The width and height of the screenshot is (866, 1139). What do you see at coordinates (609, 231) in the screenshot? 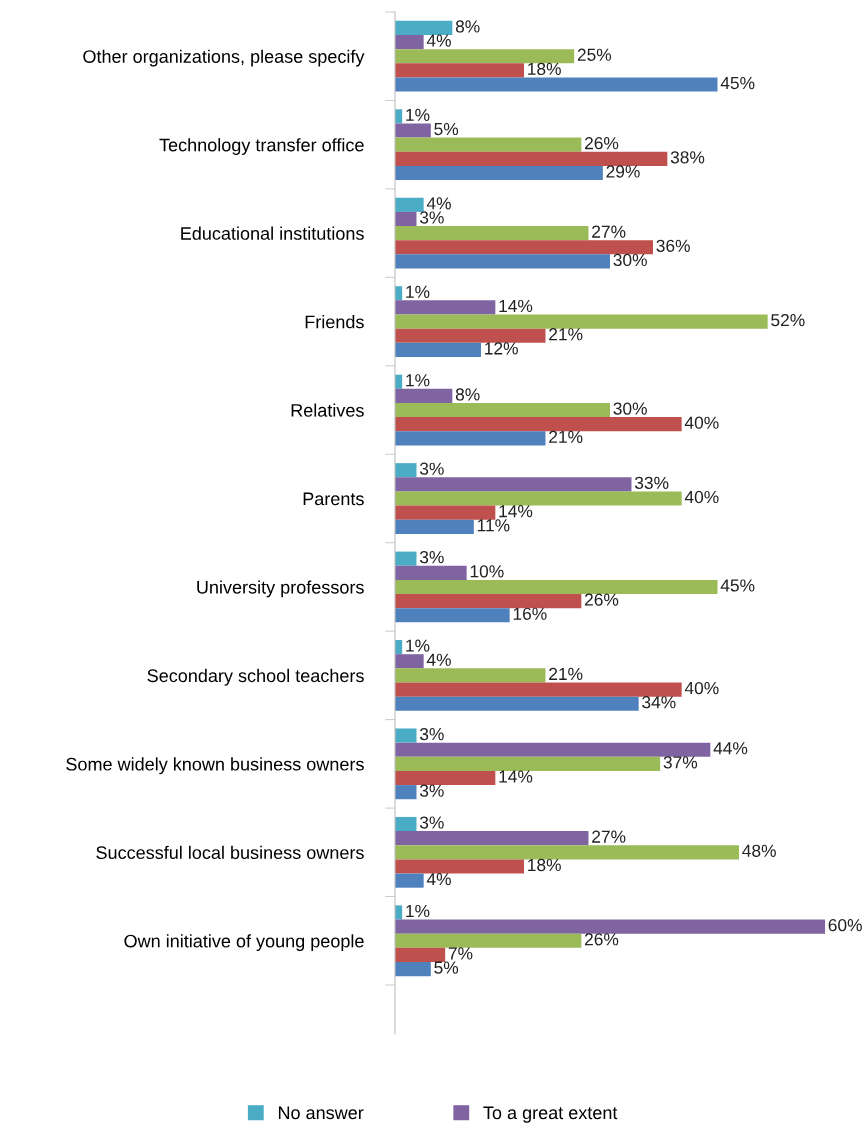
I see `data-label: 27%` at bounding box center [609, 231].